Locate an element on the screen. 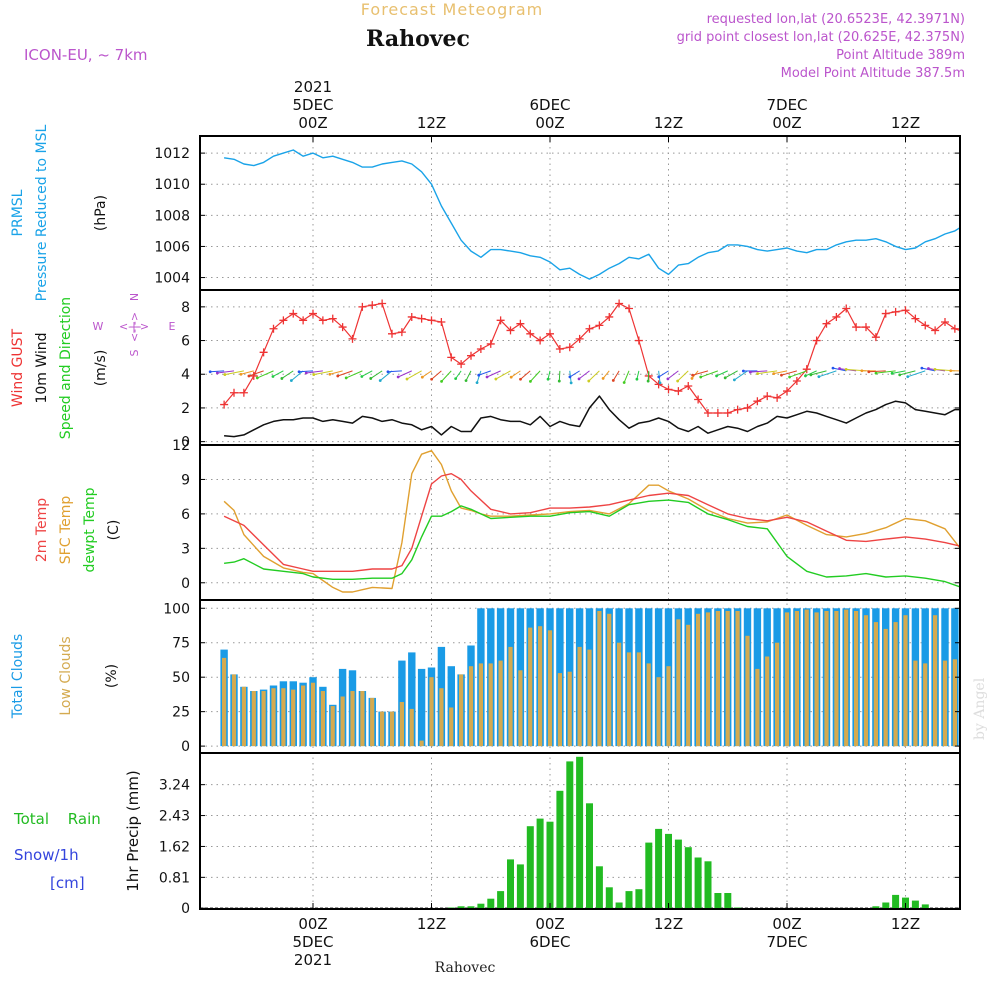 The width and height of the screenshot is (1000, 1000). gust-series-line is located at coordinates (591, 358).